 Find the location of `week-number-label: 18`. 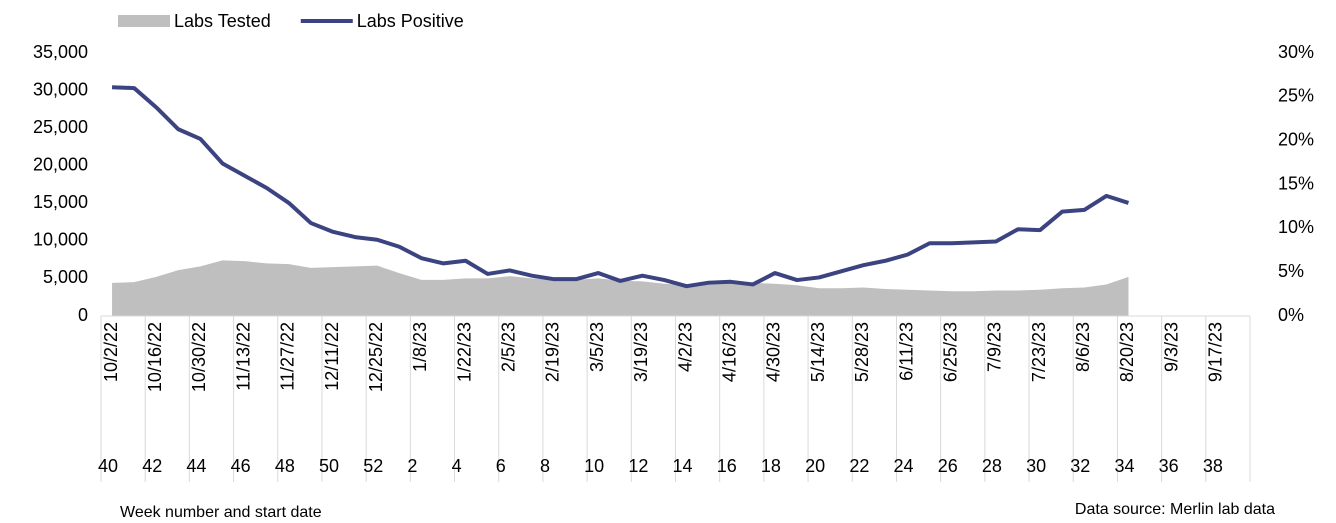

week-number-label: 18 is located at coordinates (771, 466).